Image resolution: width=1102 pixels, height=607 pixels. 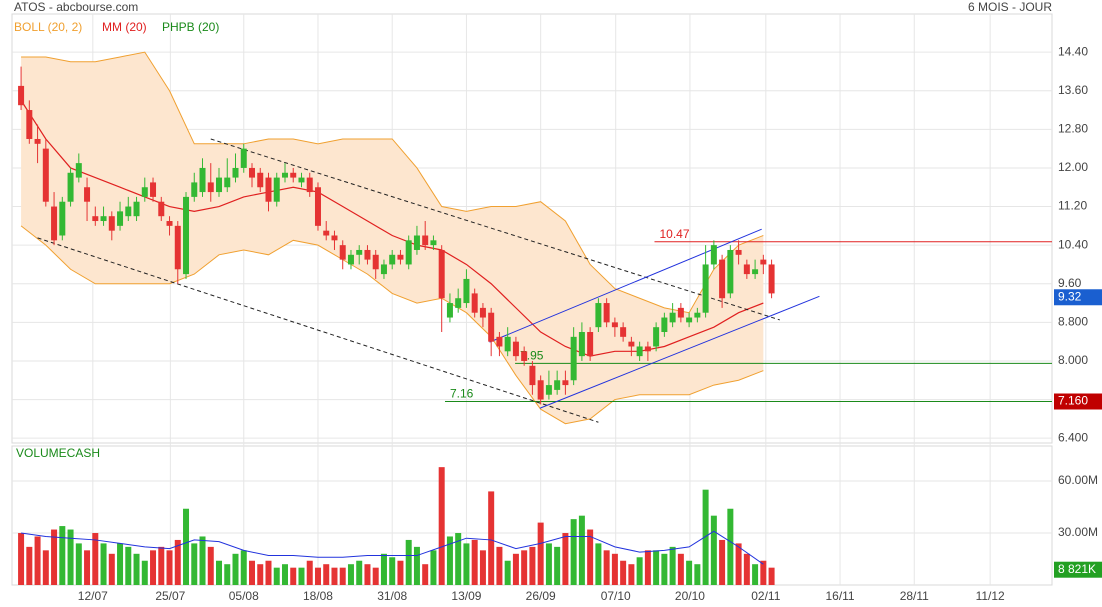 I want to click on x-tick-label: 18/08, so click(x=318, y=596).